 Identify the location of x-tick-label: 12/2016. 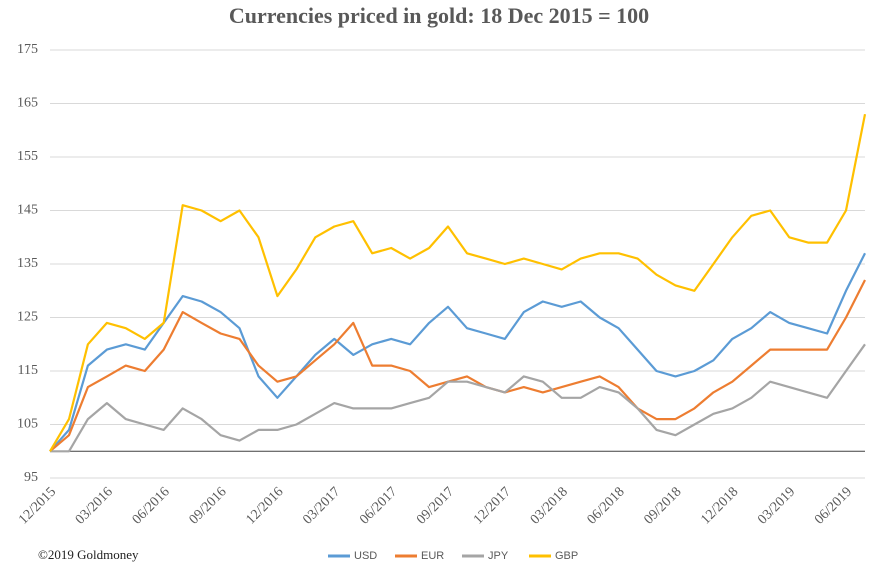
(264, 505).